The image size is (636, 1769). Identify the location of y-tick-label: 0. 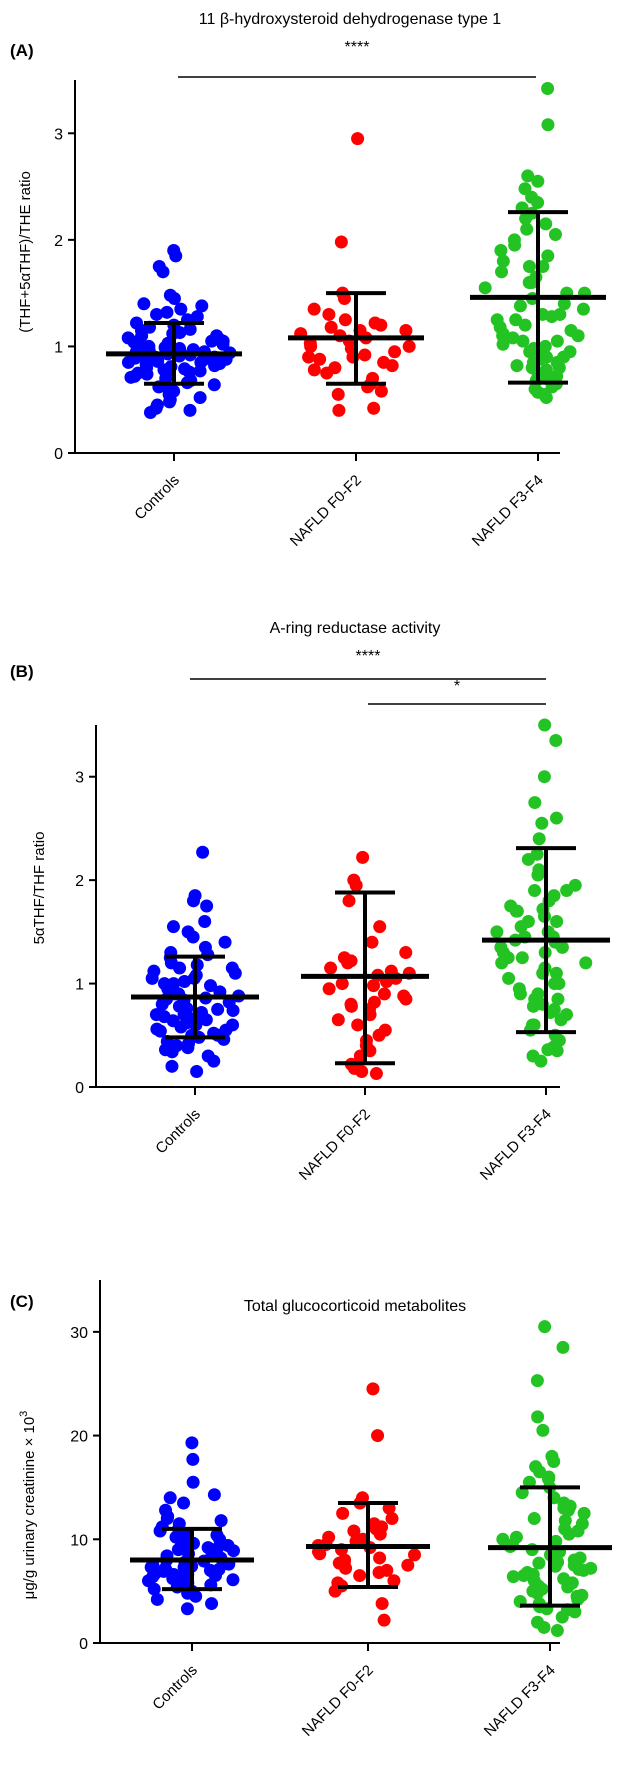
(79, 1088).